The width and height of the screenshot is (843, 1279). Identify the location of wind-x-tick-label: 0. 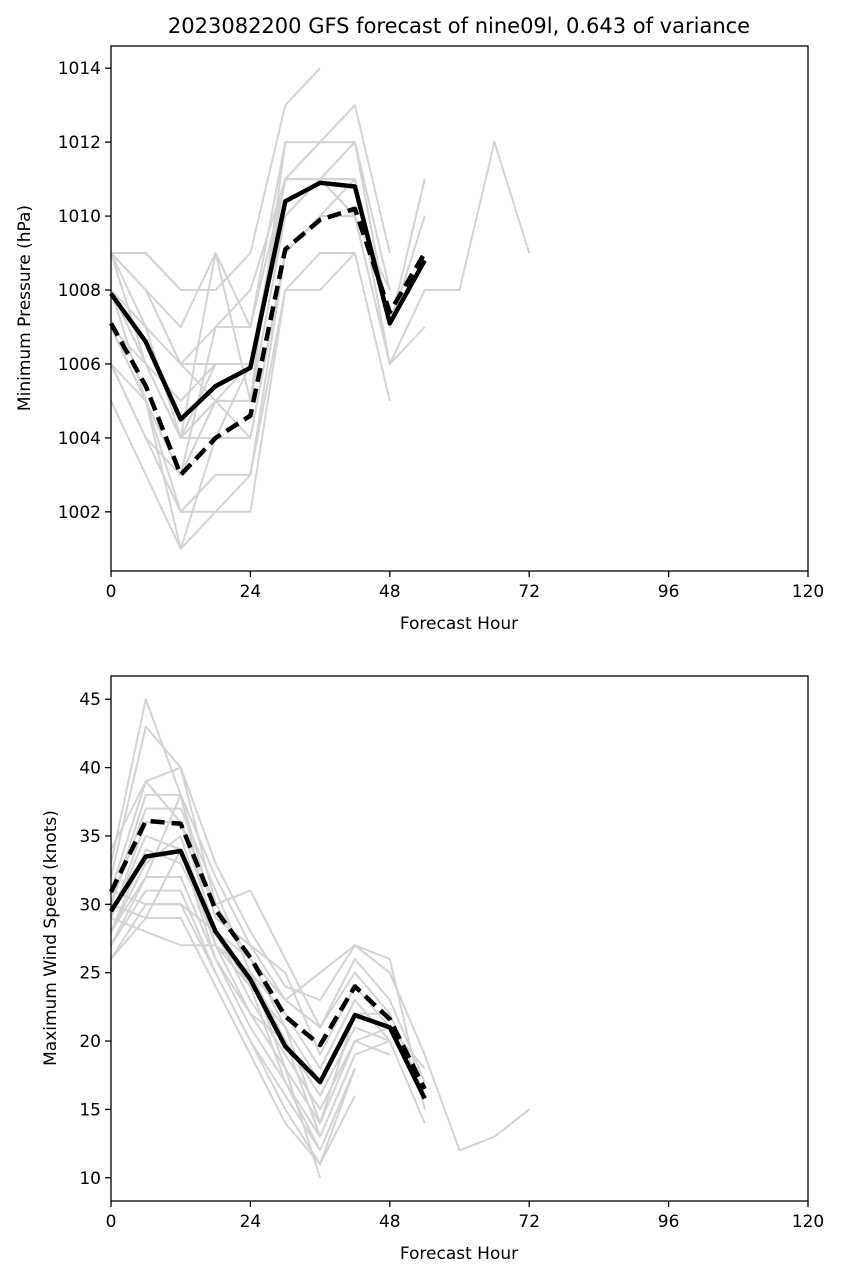
(111, 1222).